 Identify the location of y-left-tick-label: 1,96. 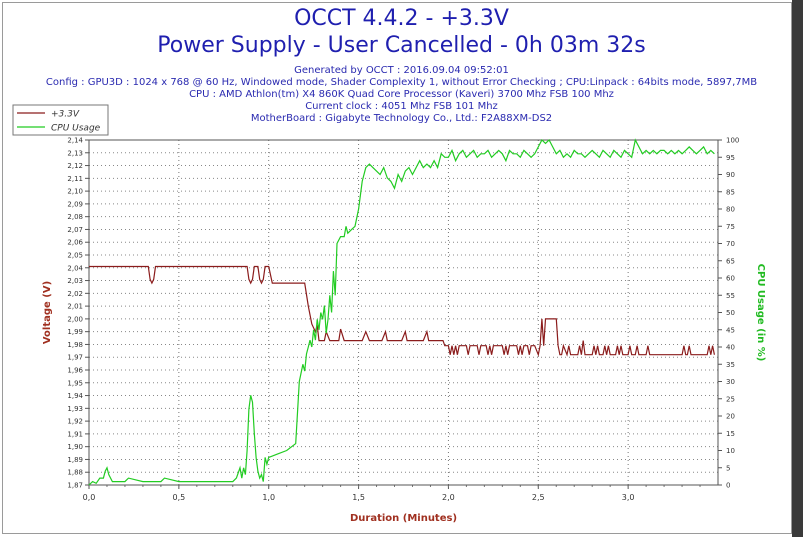
(75, 371).